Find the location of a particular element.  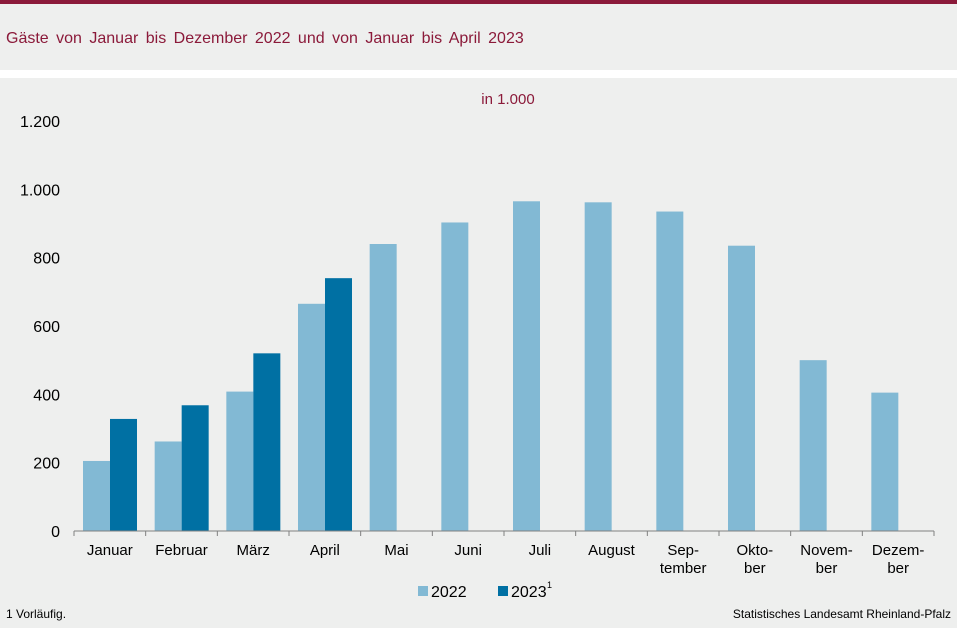

legend-footnote-mark: 1 is located at coordinates (549, 585).